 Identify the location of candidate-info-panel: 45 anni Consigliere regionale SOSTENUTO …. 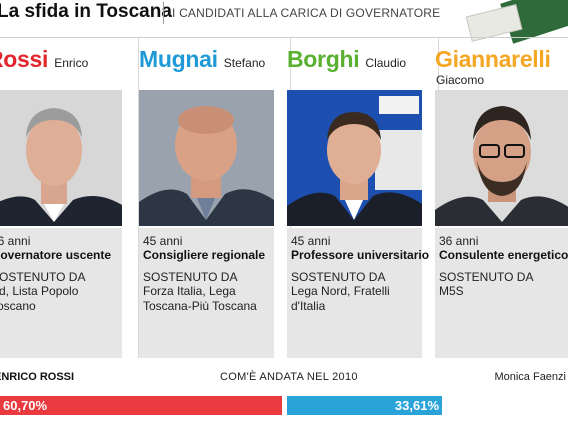
(206, 293).